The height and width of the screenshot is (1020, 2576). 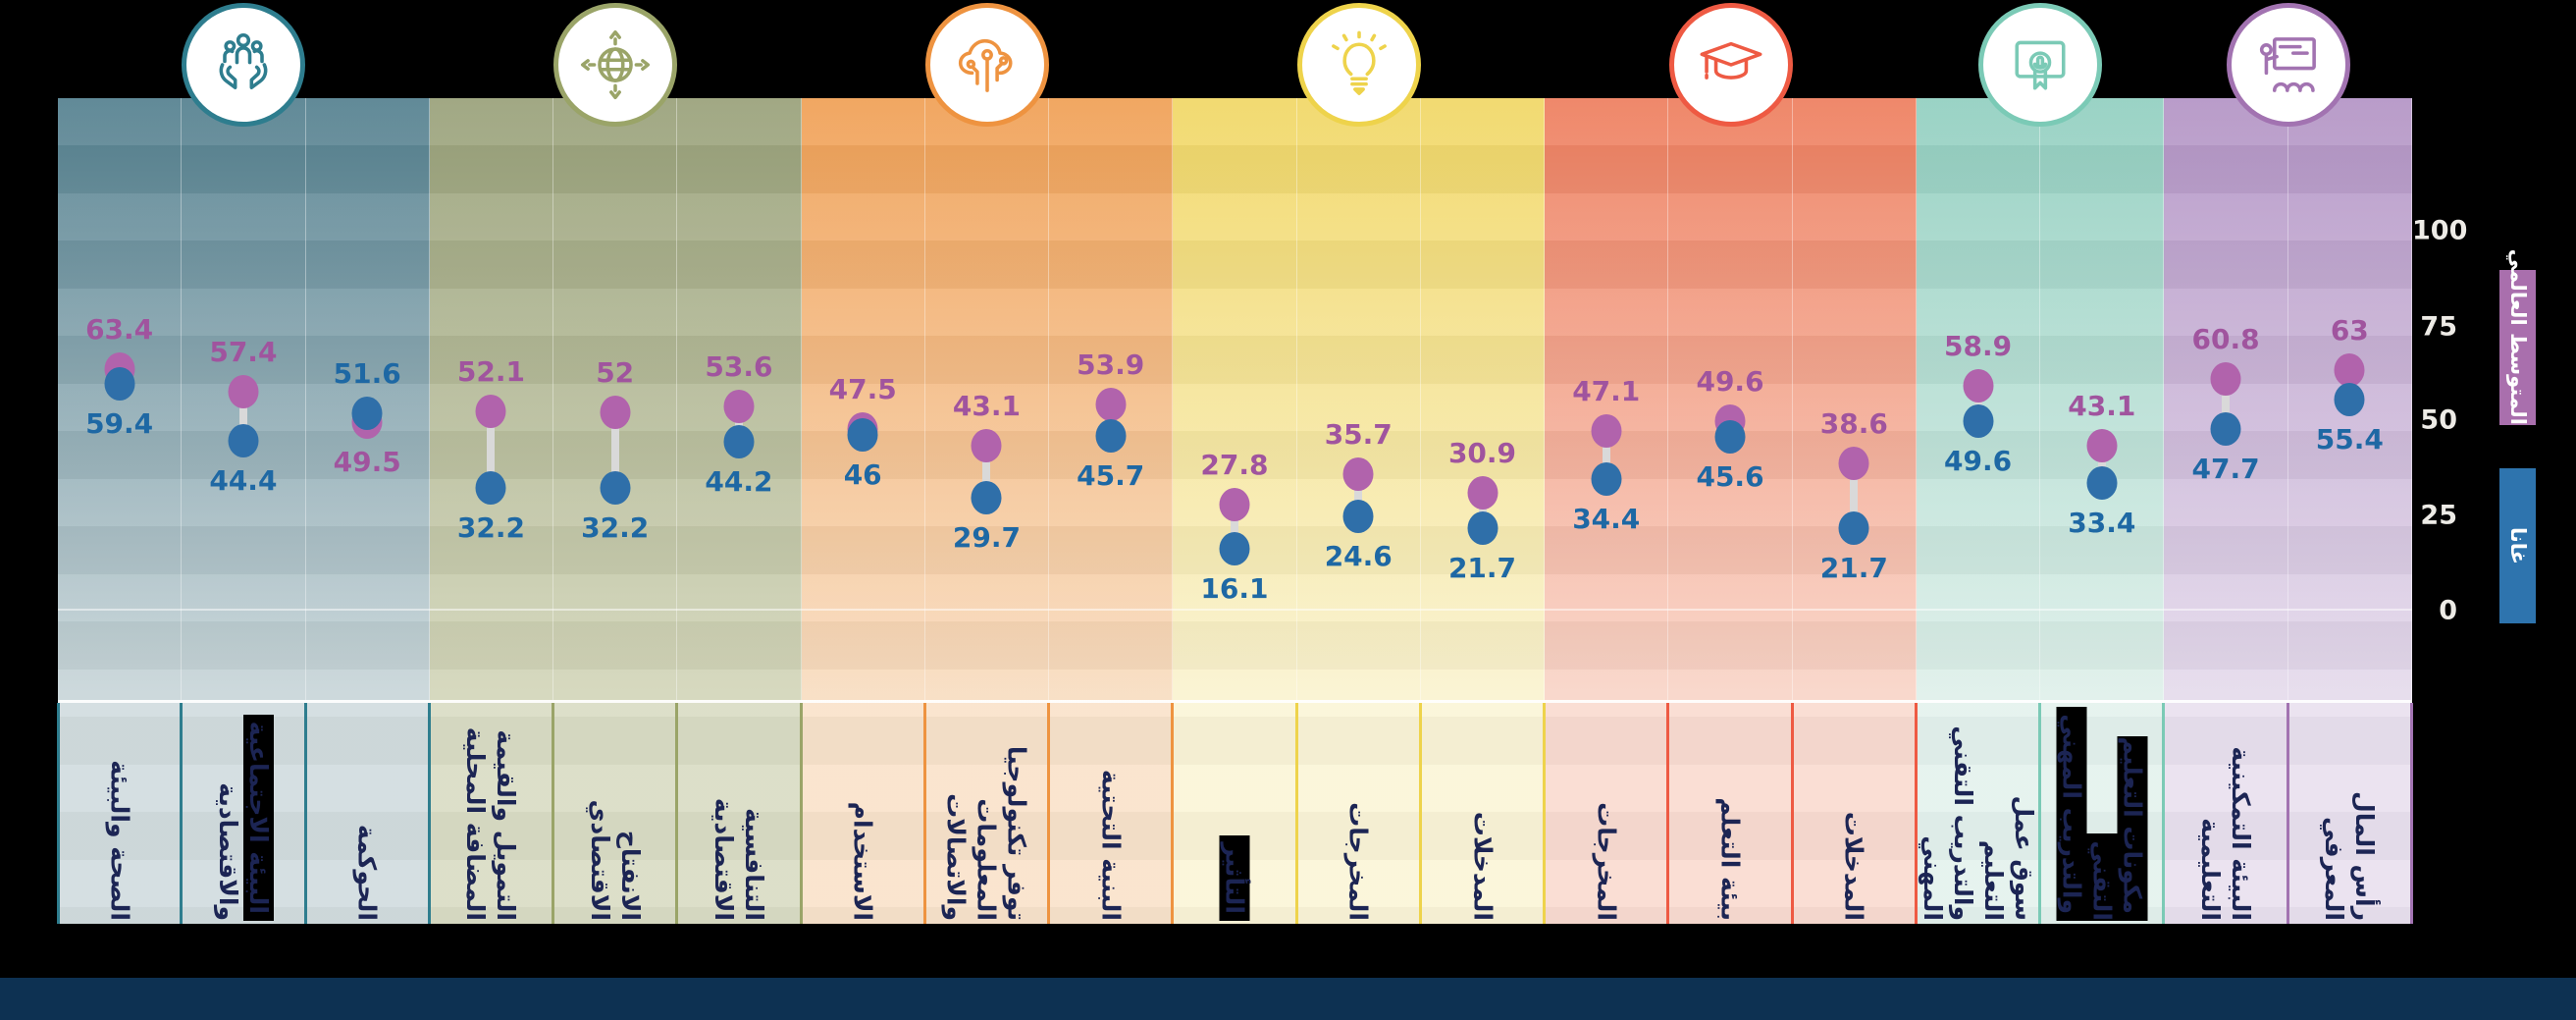 What do you see at coordinates (615, 372) in the screenshot?
I see `global-average-value: 52` at bounding box center [615, 372].